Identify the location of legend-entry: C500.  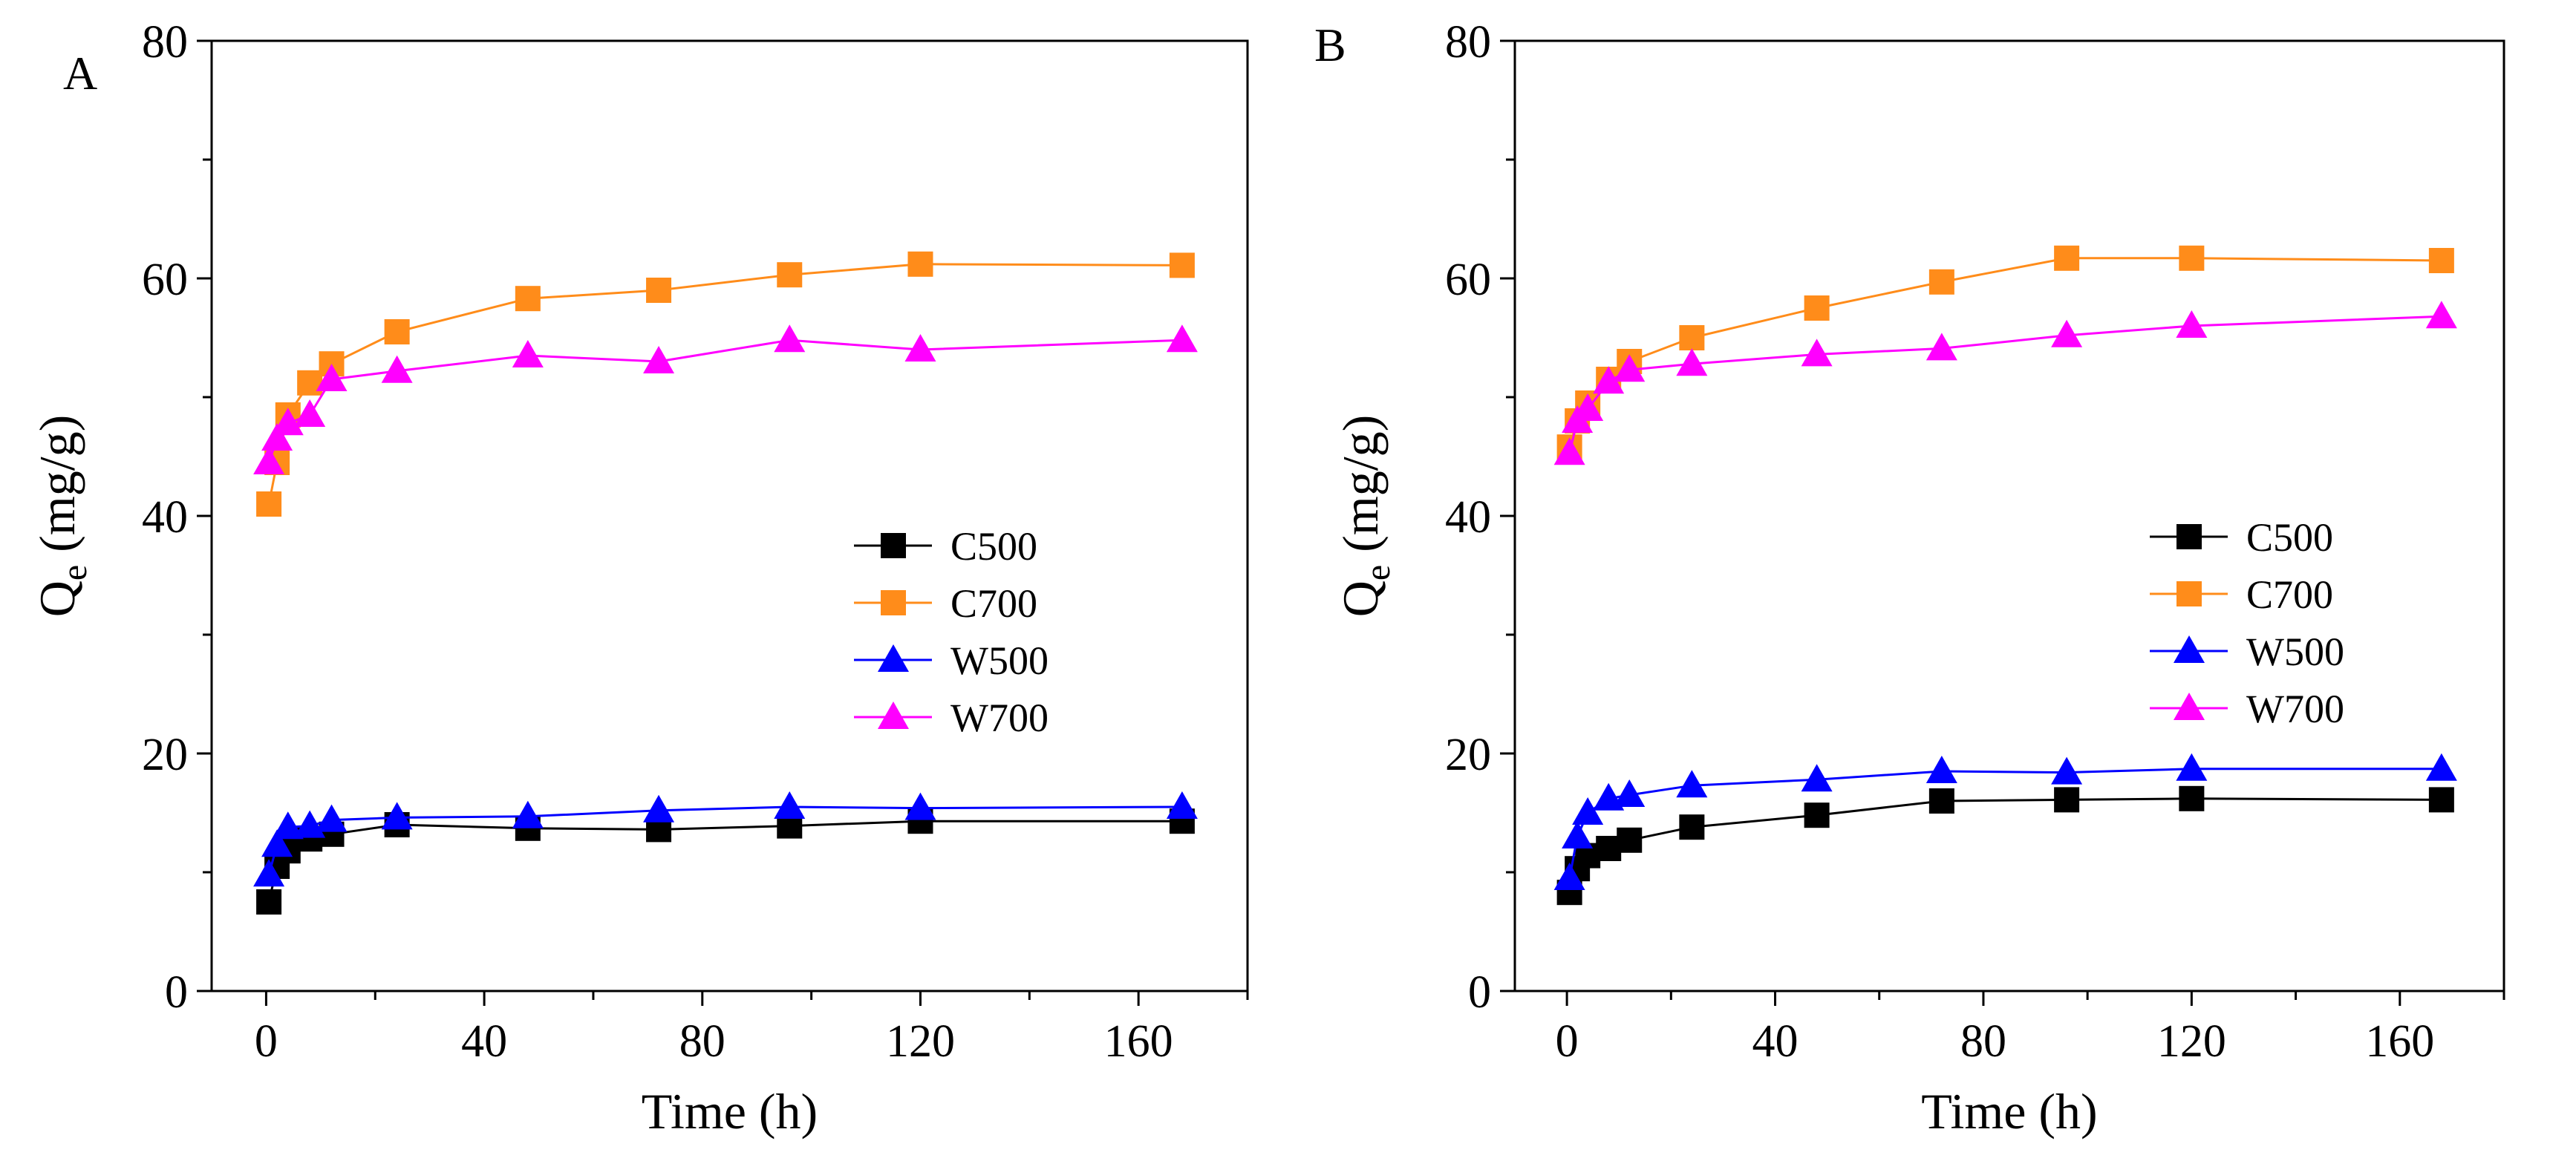
(945, 546).